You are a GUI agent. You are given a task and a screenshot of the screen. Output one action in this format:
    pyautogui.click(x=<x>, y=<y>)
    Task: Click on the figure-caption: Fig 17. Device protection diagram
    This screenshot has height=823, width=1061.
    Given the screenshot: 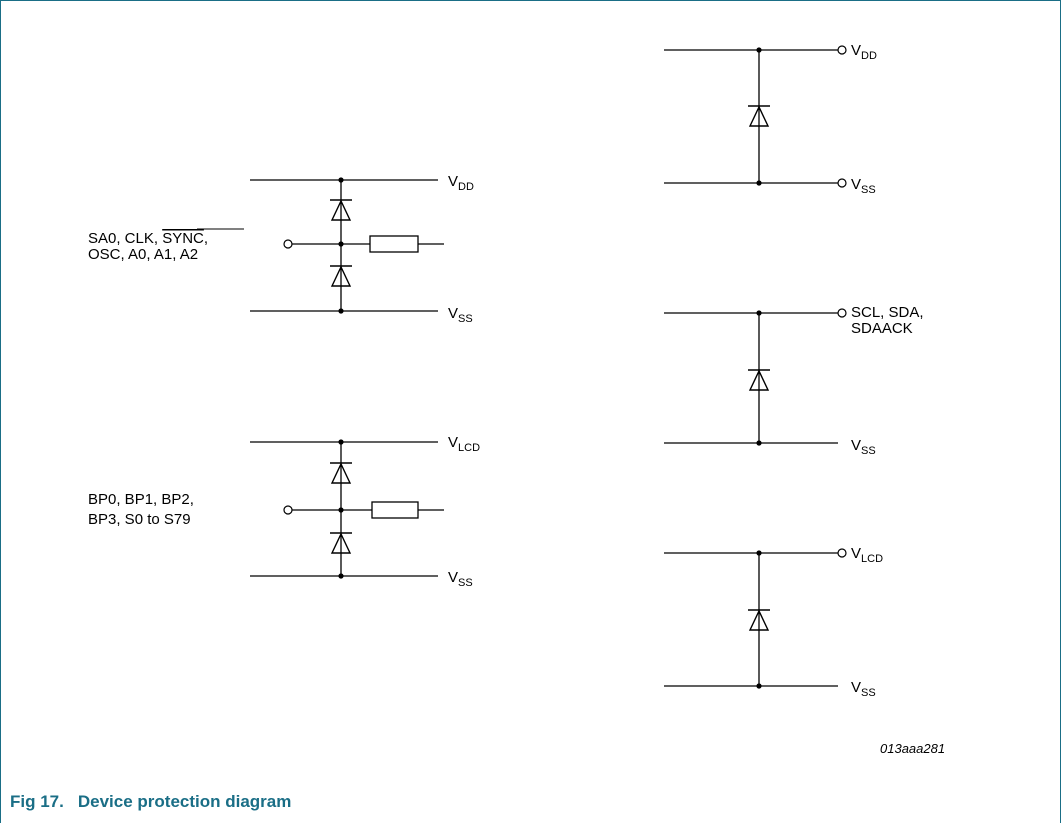 What is the action you would take?
    pyautogui.click(x=150, y=802)
    